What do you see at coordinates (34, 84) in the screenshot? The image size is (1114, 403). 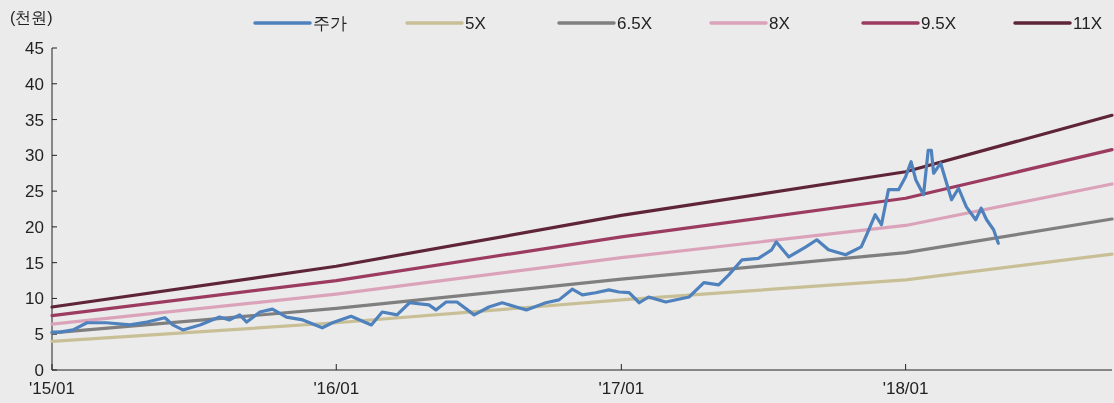 I see `y-tick-label: 40` at bounding box center [34, 84].